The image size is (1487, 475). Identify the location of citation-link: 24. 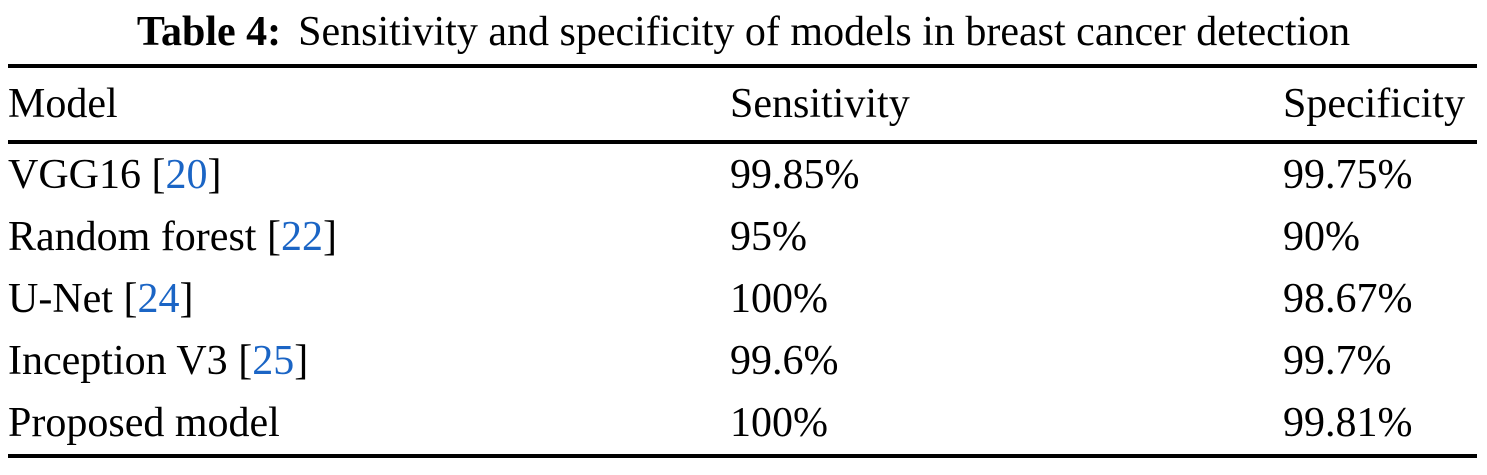
(158, 299).